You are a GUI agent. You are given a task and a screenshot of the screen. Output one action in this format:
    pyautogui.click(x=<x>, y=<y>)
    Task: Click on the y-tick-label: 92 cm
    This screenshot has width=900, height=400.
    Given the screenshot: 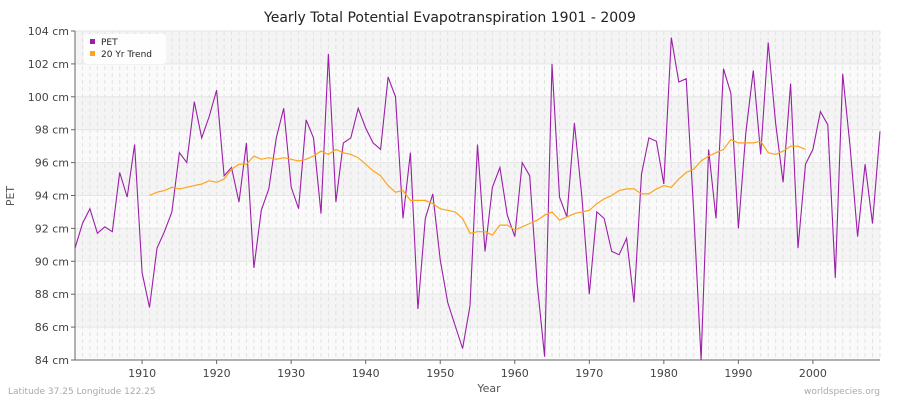 What is the action you would take?
    pyautogui.click(x=52, y=228)
    